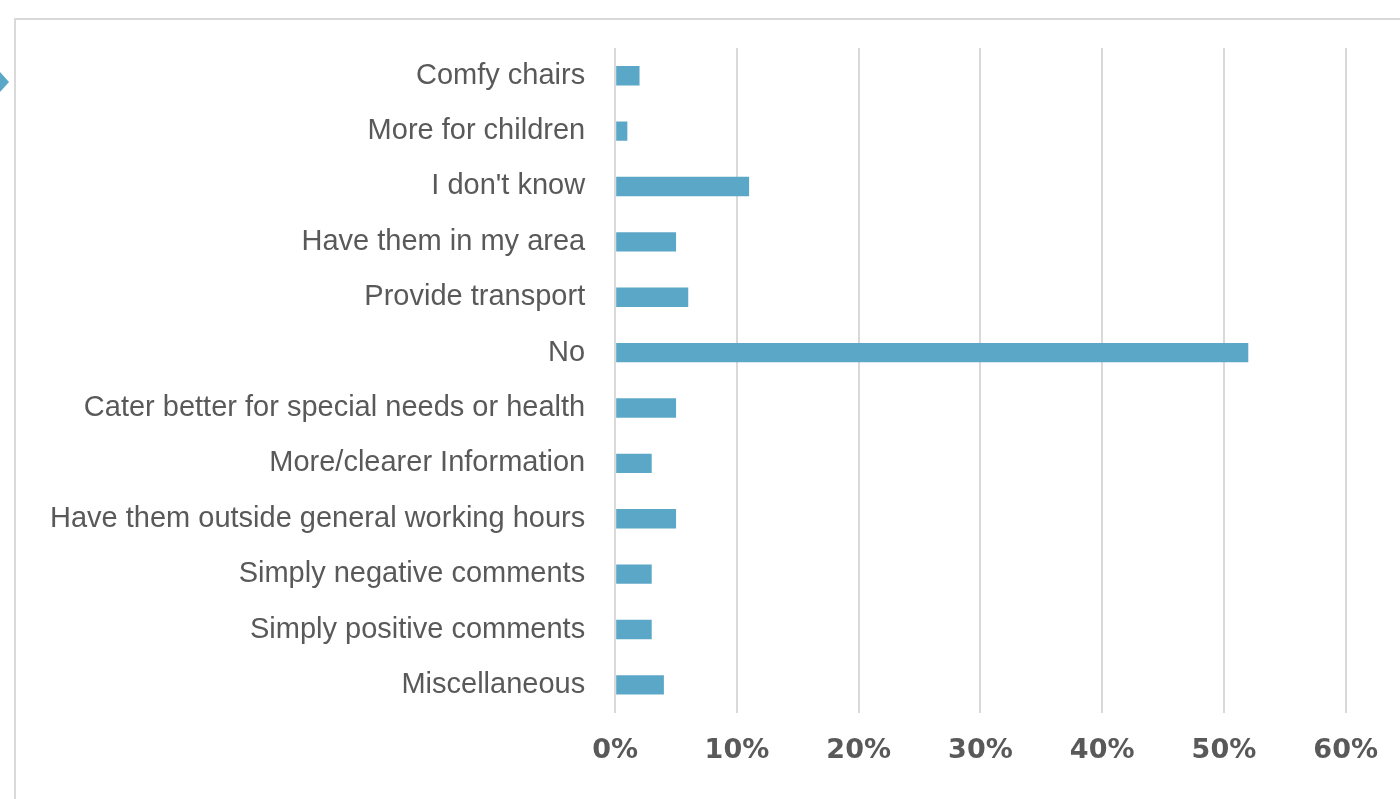  I want to click on x-tick-label: 40%, so click(1102, 748).